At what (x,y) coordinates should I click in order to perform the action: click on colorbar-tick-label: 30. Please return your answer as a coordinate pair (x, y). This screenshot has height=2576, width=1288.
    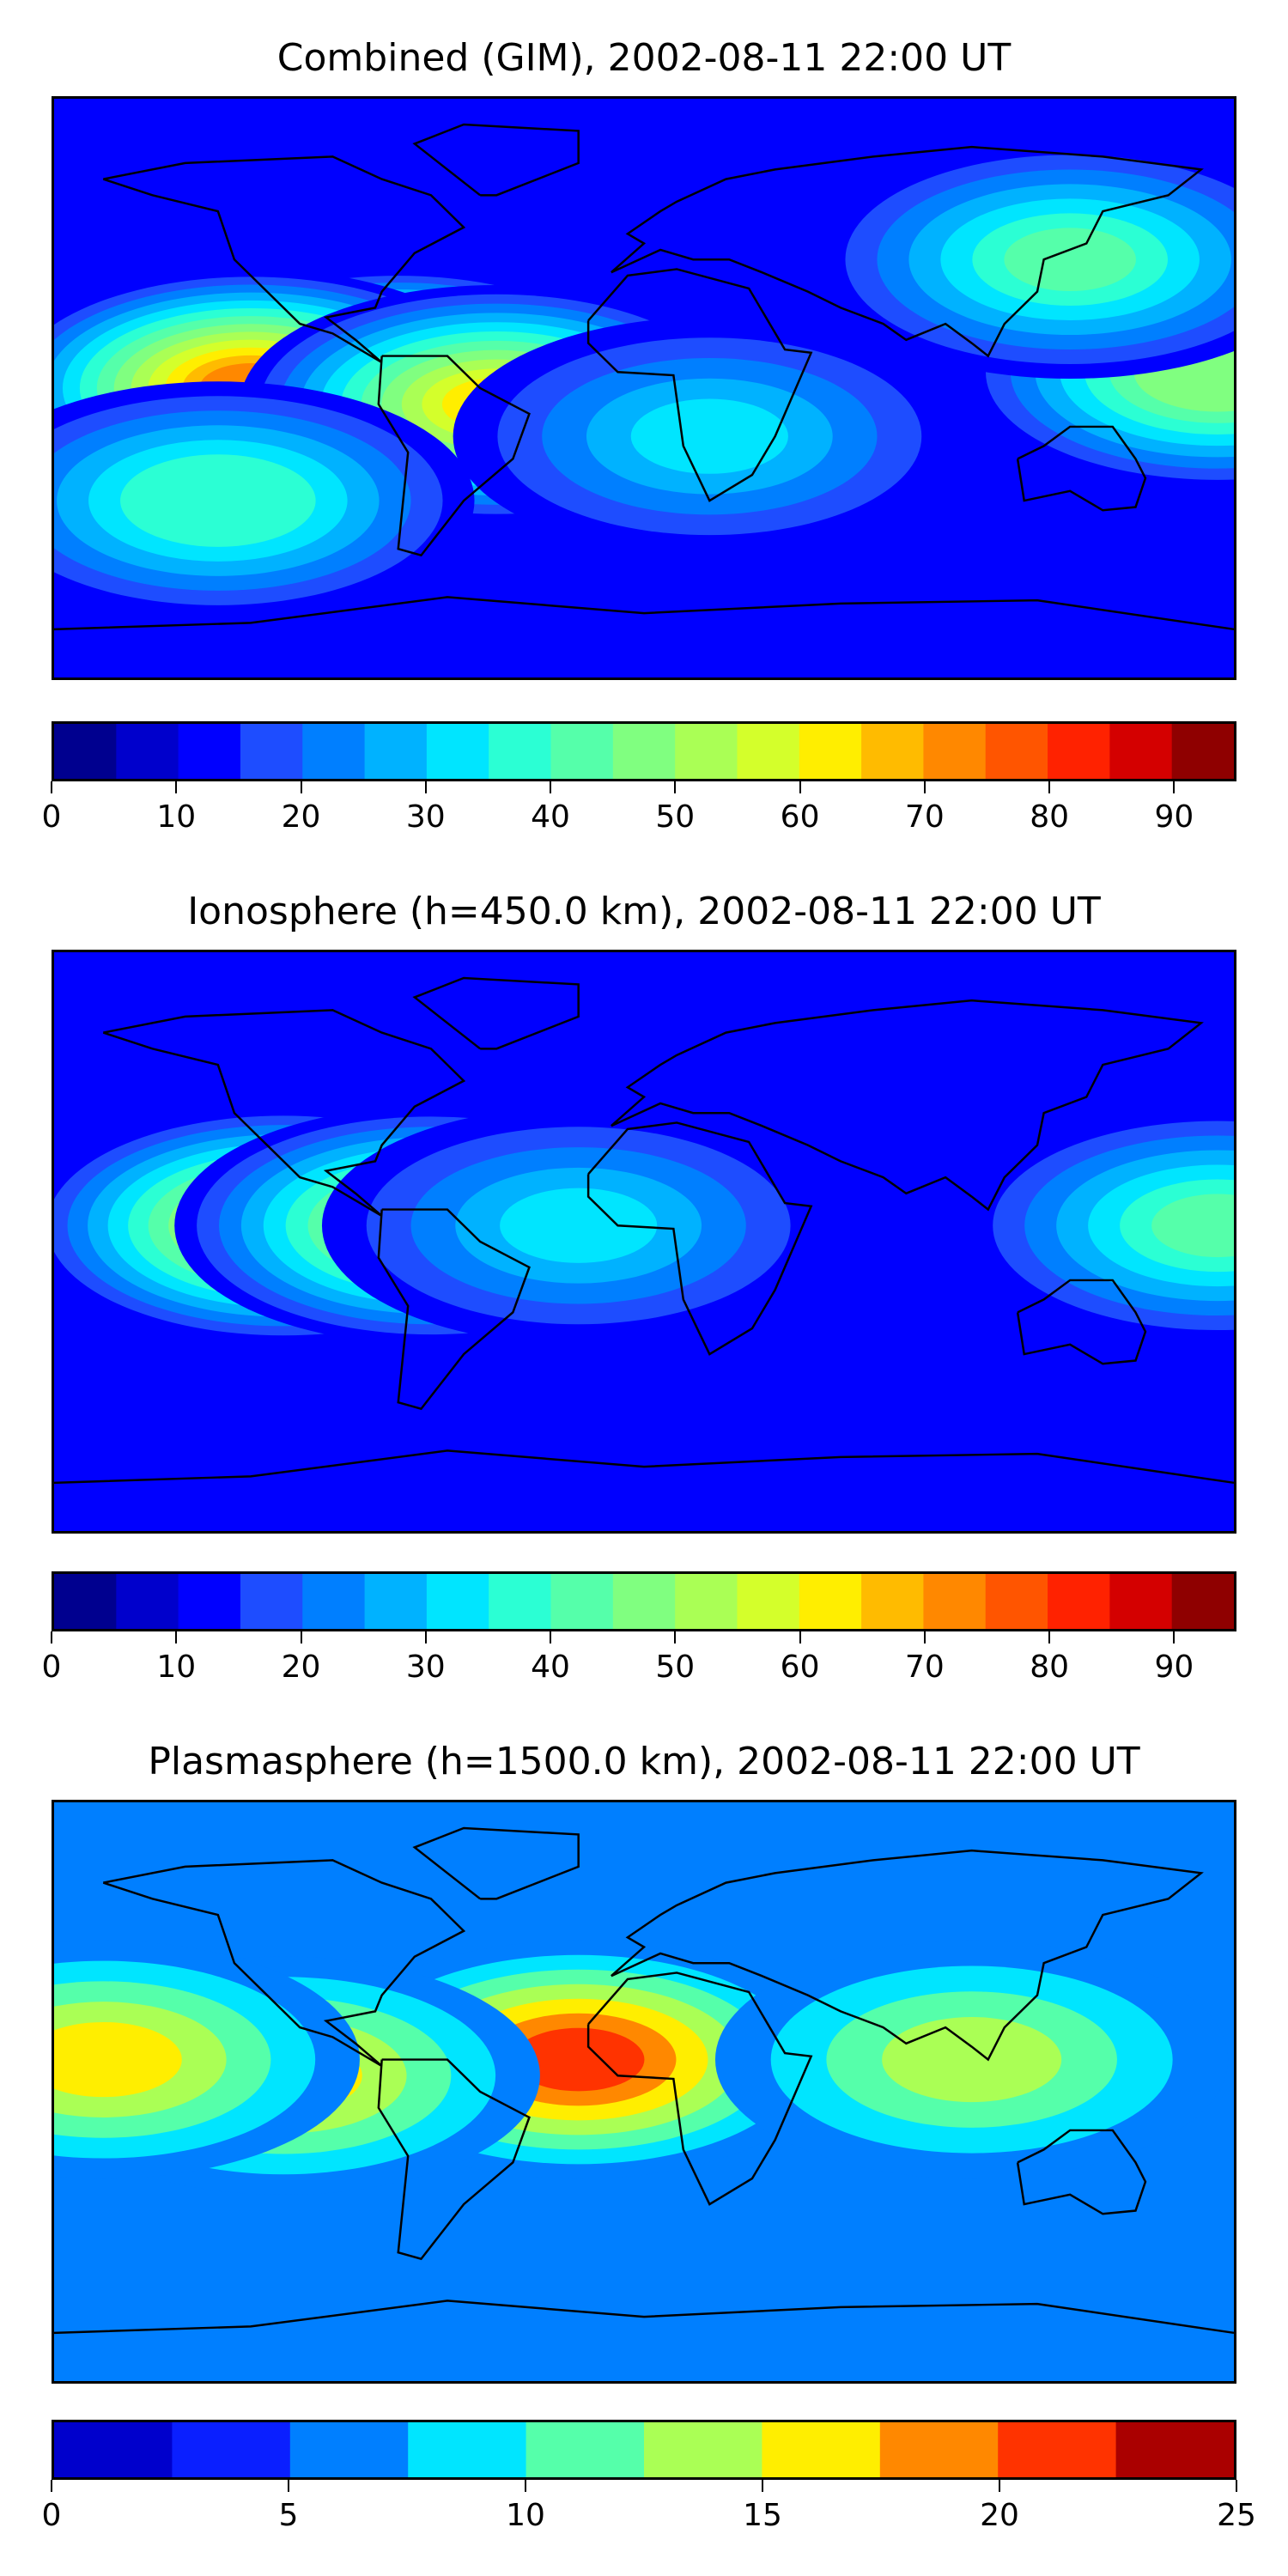
    Looking at the image, I should click on (425, 1667).